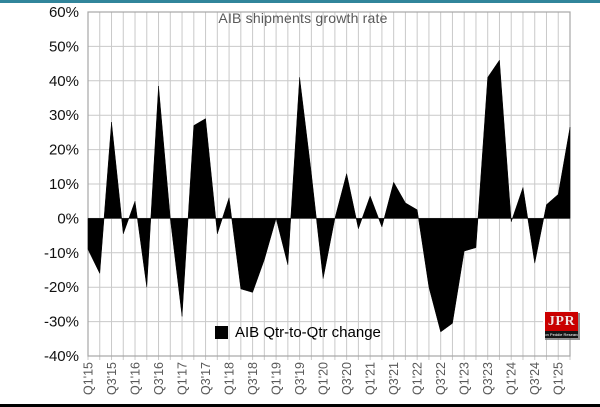 This screenshot has width=600, height=407. Describe the element at coordinates (230, 378) in the screenshot. I see `x-tick-label: Q1'18` at that location.